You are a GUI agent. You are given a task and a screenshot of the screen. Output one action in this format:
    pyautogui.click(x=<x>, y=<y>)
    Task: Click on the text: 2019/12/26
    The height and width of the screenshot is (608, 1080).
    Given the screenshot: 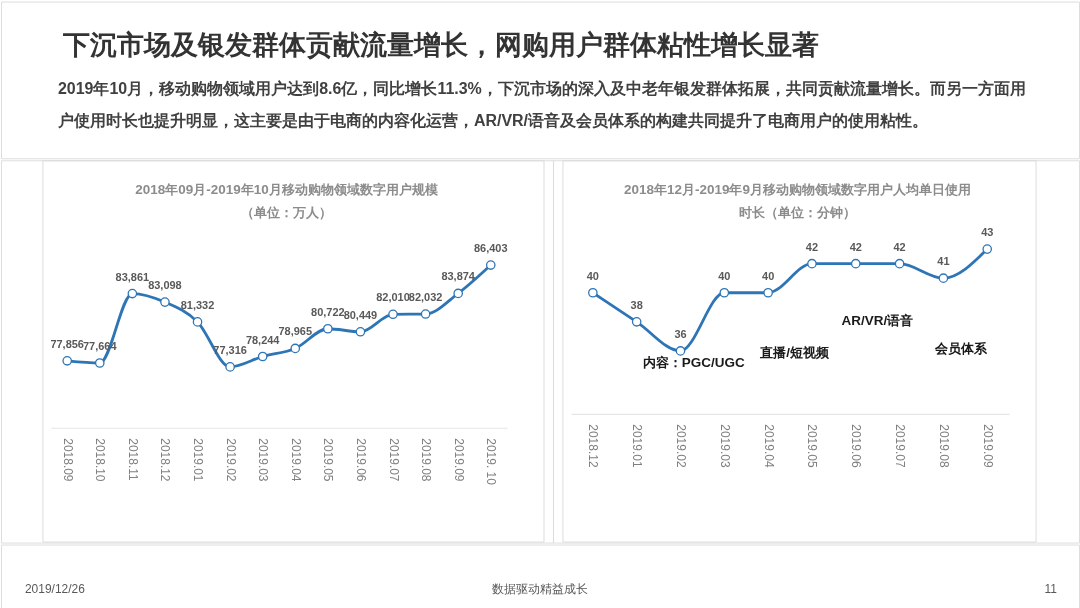 What is the action you would take?
    pyautogui.click(x=55, y=589)
    